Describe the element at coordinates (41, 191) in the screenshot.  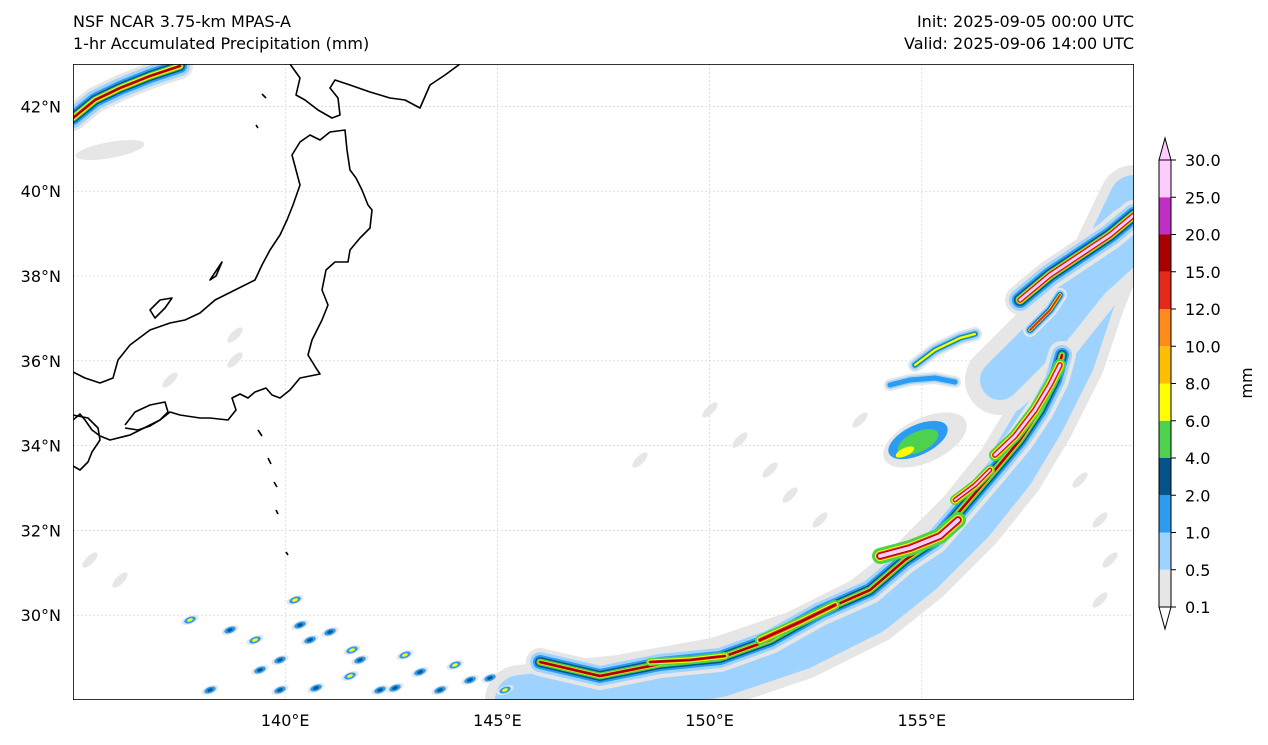
I see `lat-tick-label: 40°N` at that location.